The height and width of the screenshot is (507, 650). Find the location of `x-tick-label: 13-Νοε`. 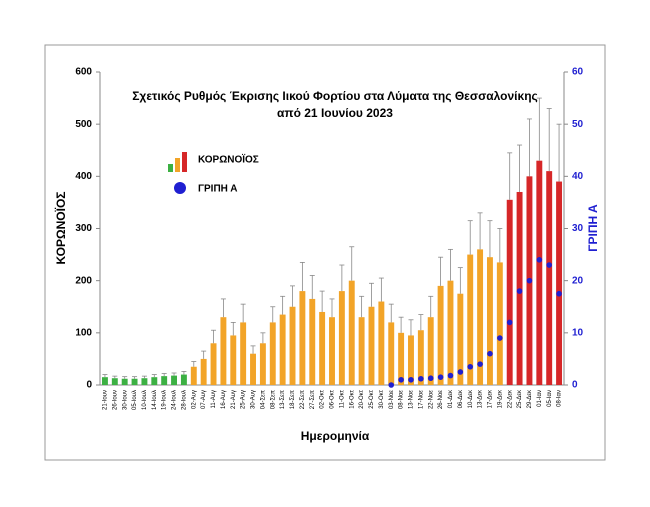

x-tick-label: 13-Νοε is located at coordinates (412, 399).